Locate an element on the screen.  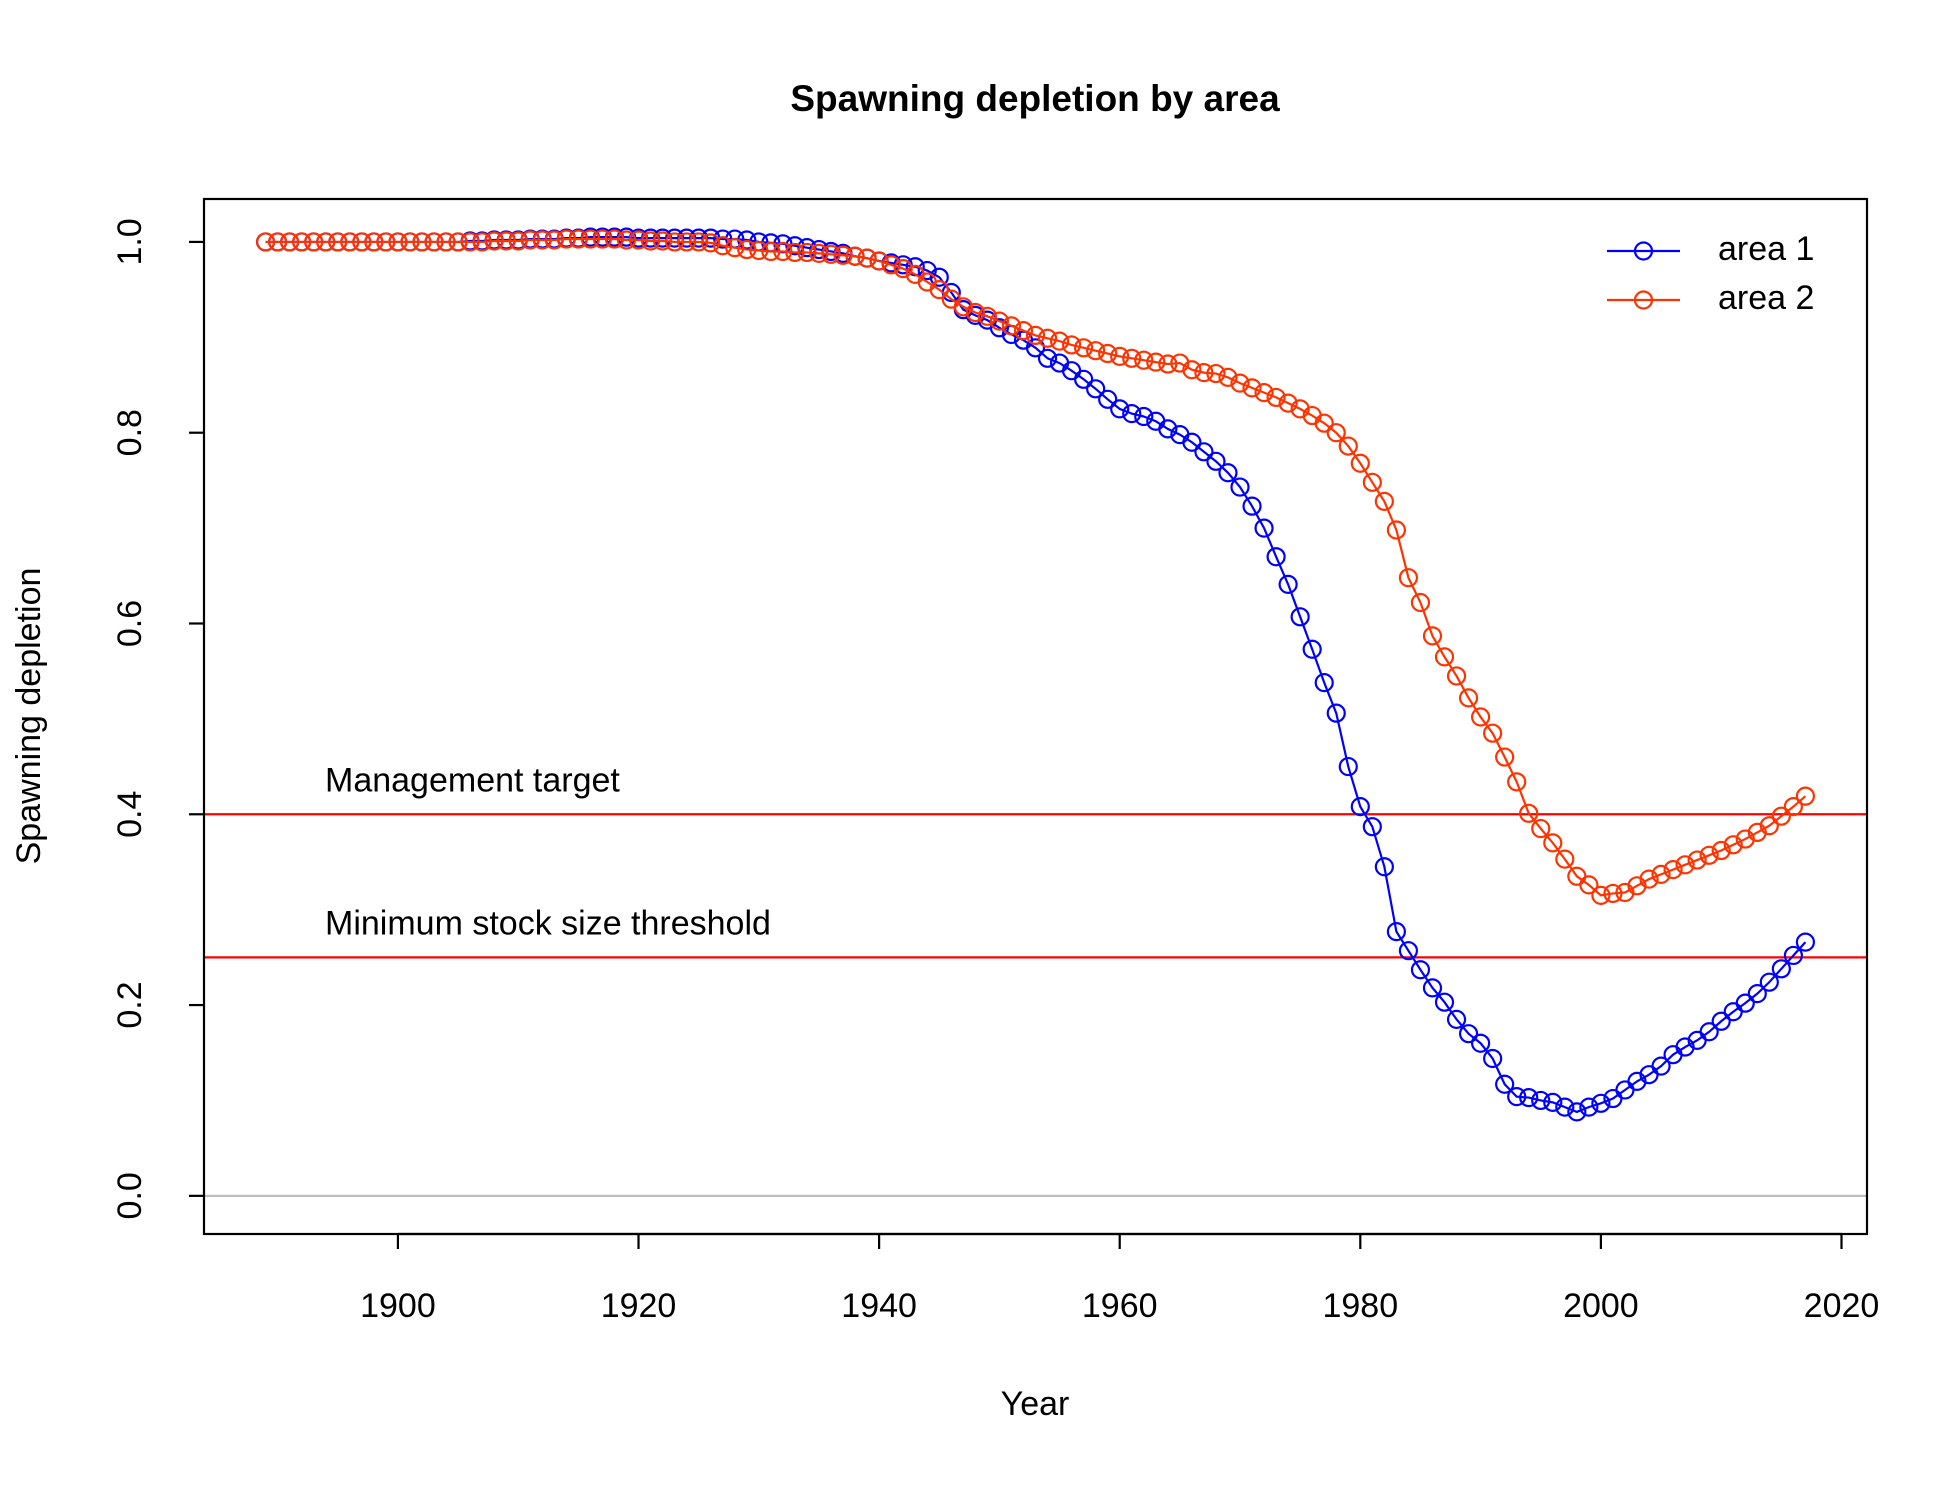
y-tick-label: 0.6 is located at coordinates (130, 623).